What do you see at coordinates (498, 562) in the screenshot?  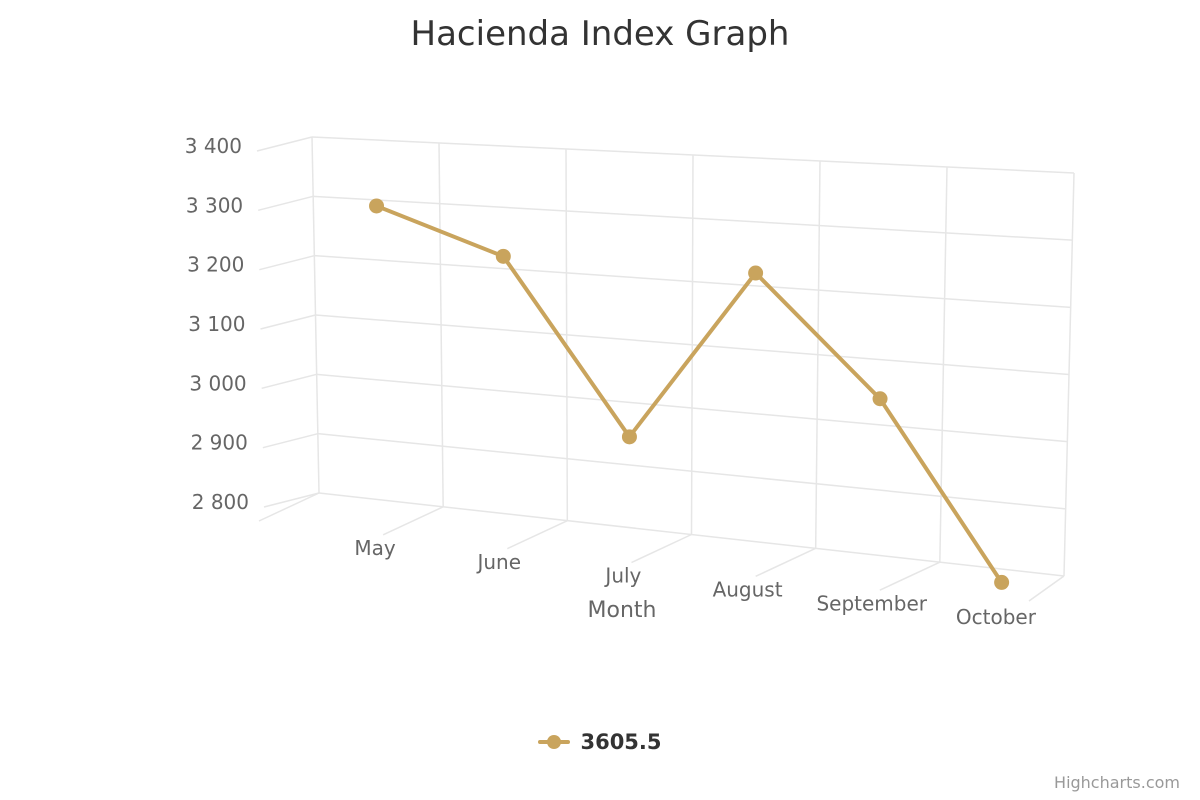 I see `x-tick-label: June` at bounding box center [498, 562].